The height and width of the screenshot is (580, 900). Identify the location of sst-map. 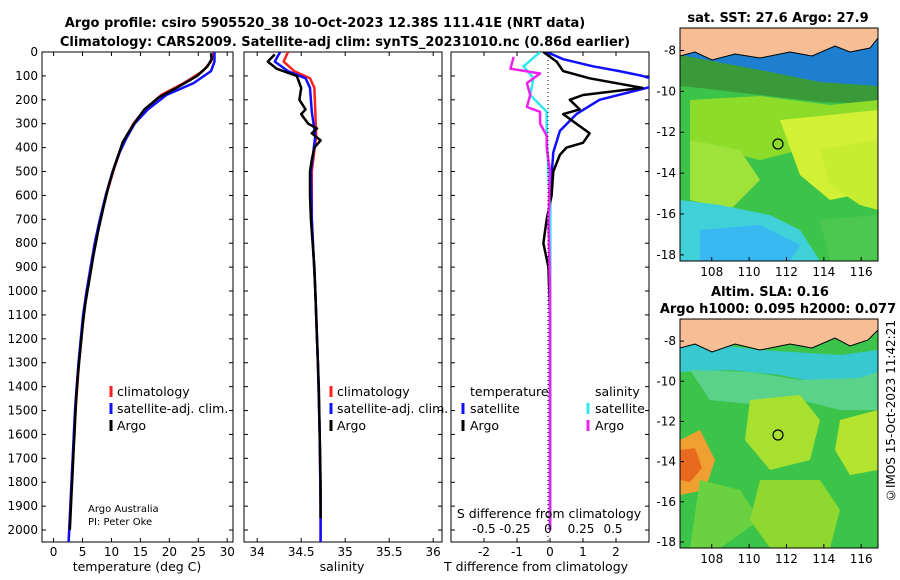
(779, 144).